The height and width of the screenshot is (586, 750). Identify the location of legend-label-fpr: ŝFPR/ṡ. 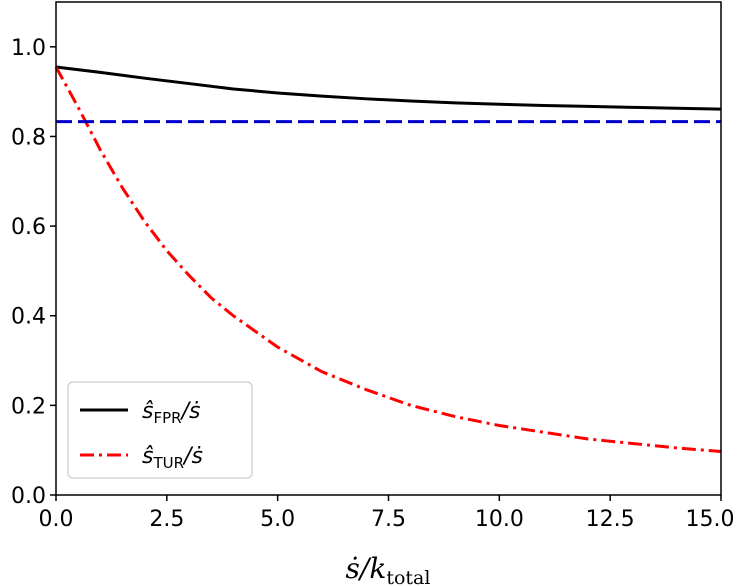
(171, 413).